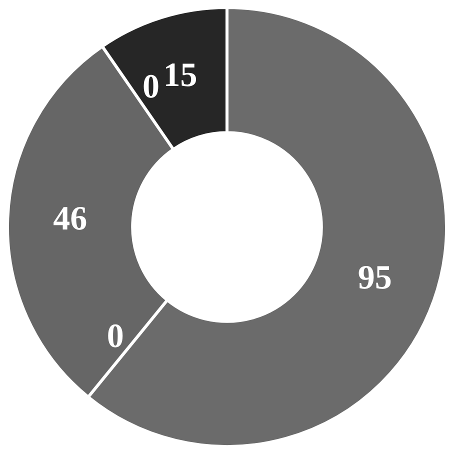  I want to click on data-label: 95, so click(375, 277).